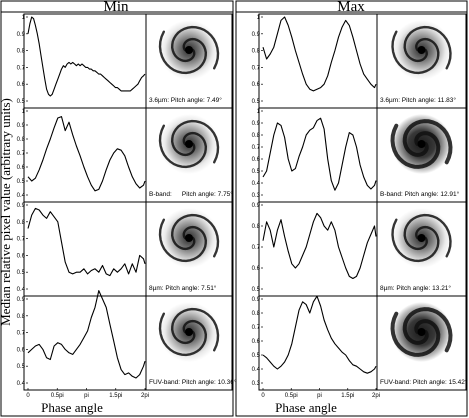 This screenshot has width=469, height=418. What do you see at coordinates (116, 7) in the screenshot?
I see `left-column-title: Min` at bounding box center [116, 7].